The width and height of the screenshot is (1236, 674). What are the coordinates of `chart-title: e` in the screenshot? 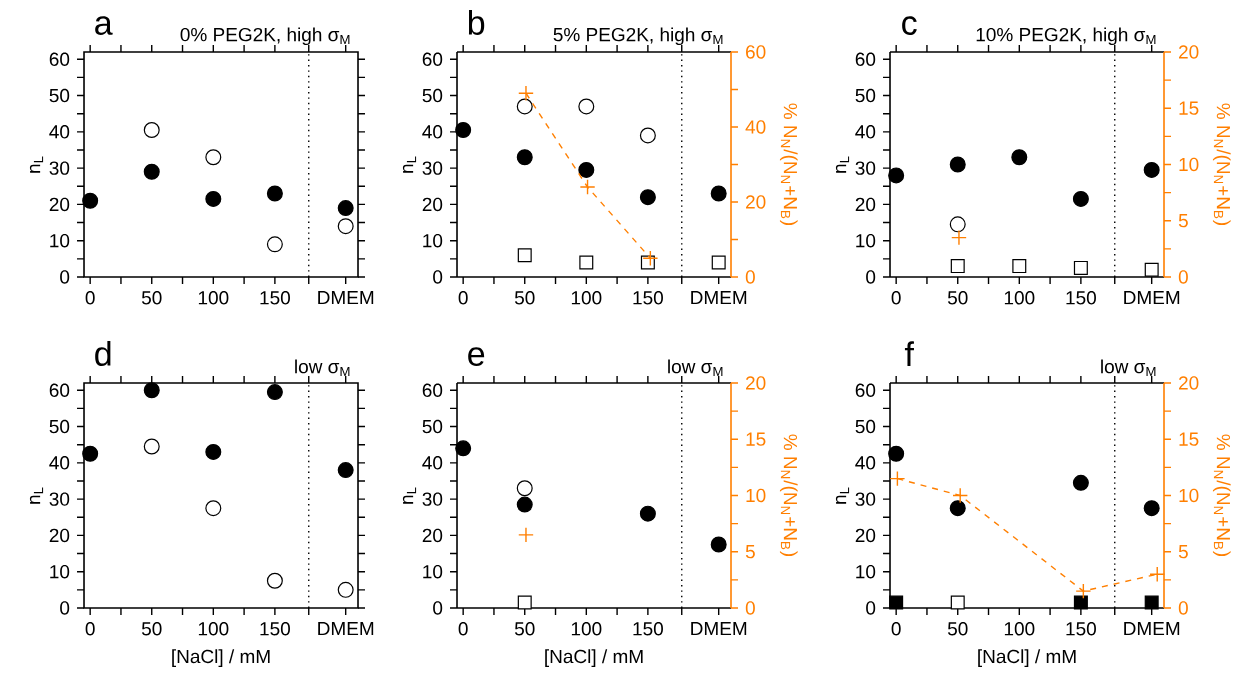 It's located at (476, 356).